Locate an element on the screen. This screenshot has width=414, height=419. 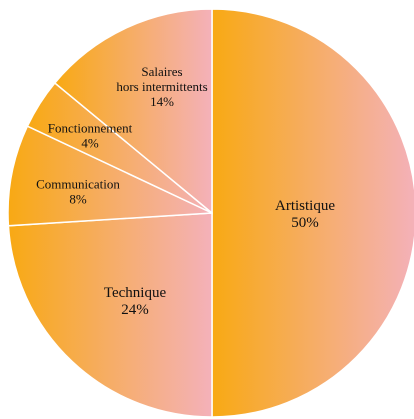
pie-slice is located at coordinates (110, 176).